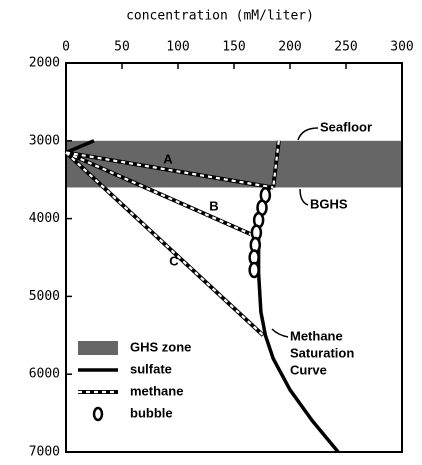 This screenshot has width=422, height=465. What do you see at coordinates (66, 47) in the screenshot?
I see `x-tick-label: 0` at bounding box center [66, 47].